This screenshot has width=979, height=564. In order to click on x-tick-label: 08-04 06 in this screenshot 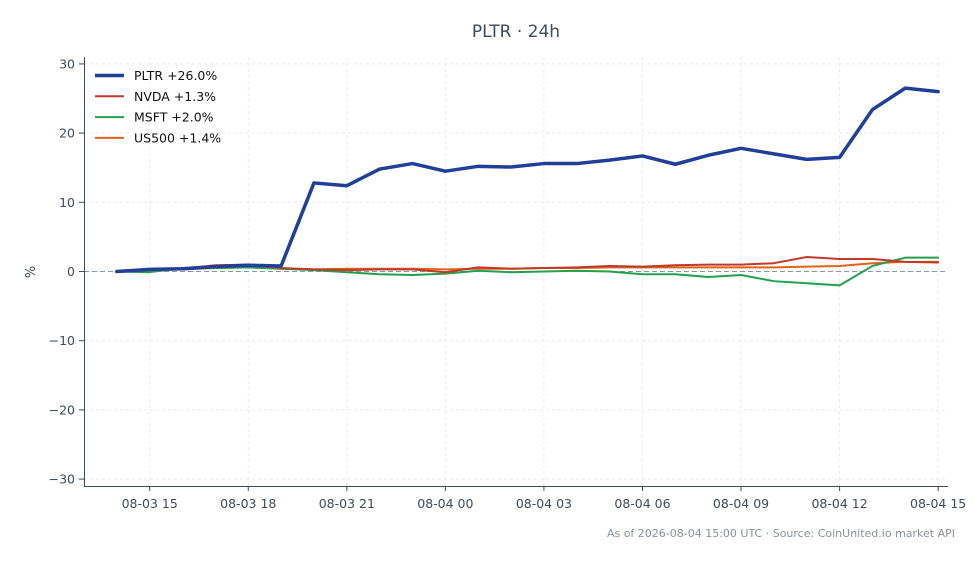, I will do `click(642, 503)`.